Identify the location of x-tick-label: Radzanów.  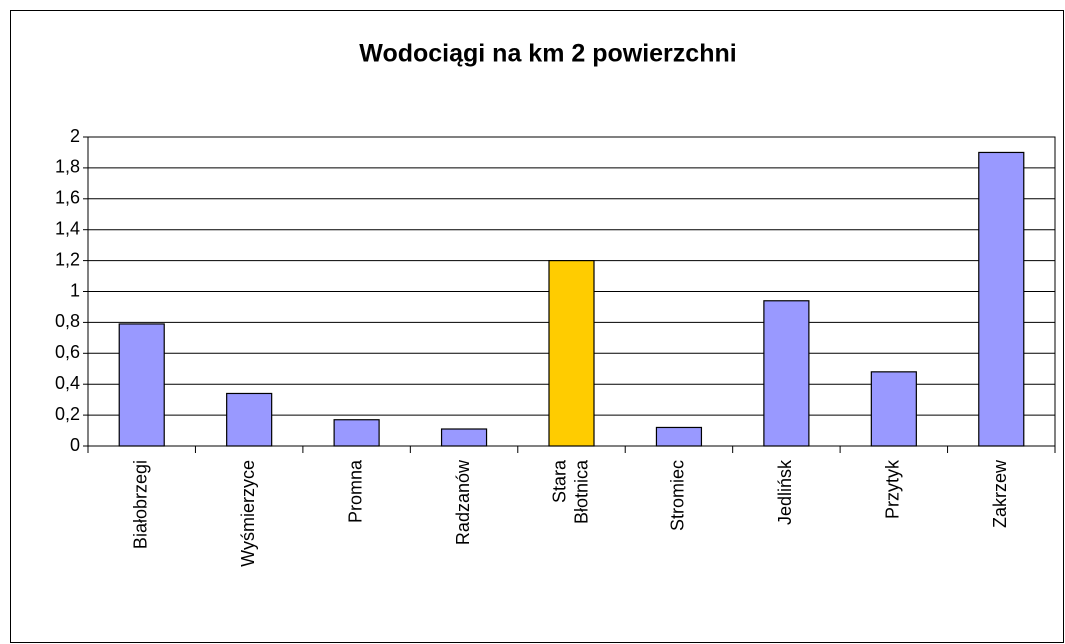
(463, 502).